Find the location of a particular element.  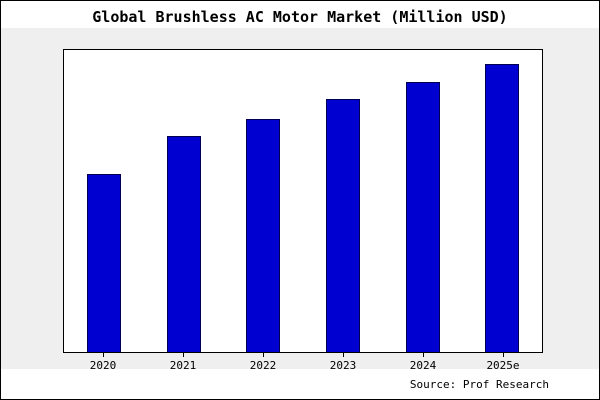

bar-2023 is located at coordinates (342, 225).